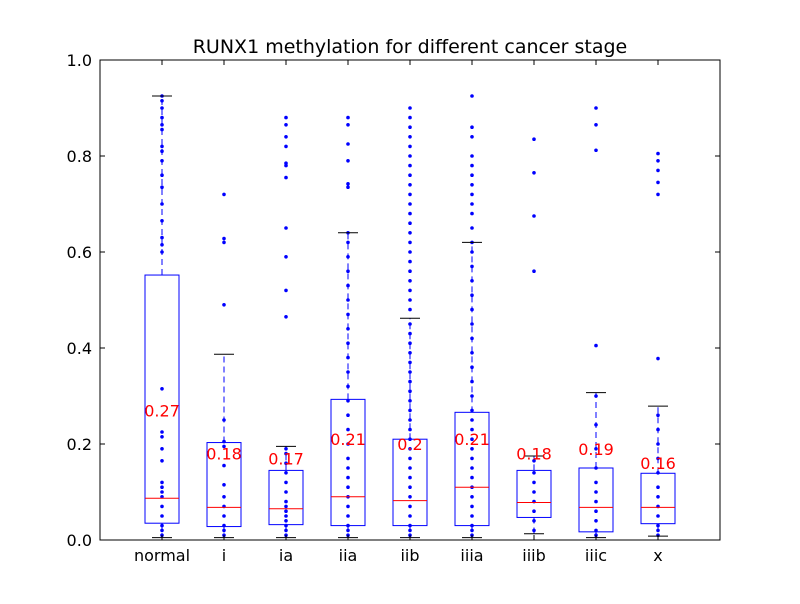 The width and height of the screenshot is (800, 604). What do you see at coordinates (348, 555) in the screenshot?
I see `x-tick-label: iia` at bounding box center [348, 555].